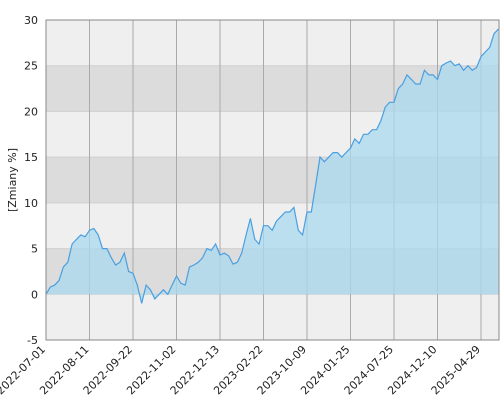  What do you see at coordinates (34, 249) in the screenshot?
I see `y-tick-label: 5` at bounding box center [34, 249].